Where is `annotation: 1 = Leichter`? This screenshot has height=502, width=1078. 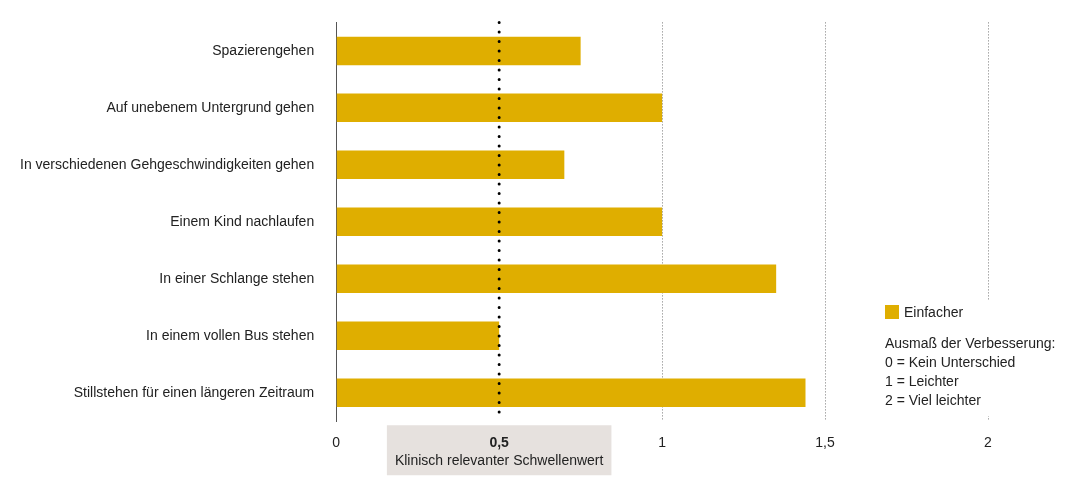 annotation: 1 = Leichter is located at coordinates (922, 381).